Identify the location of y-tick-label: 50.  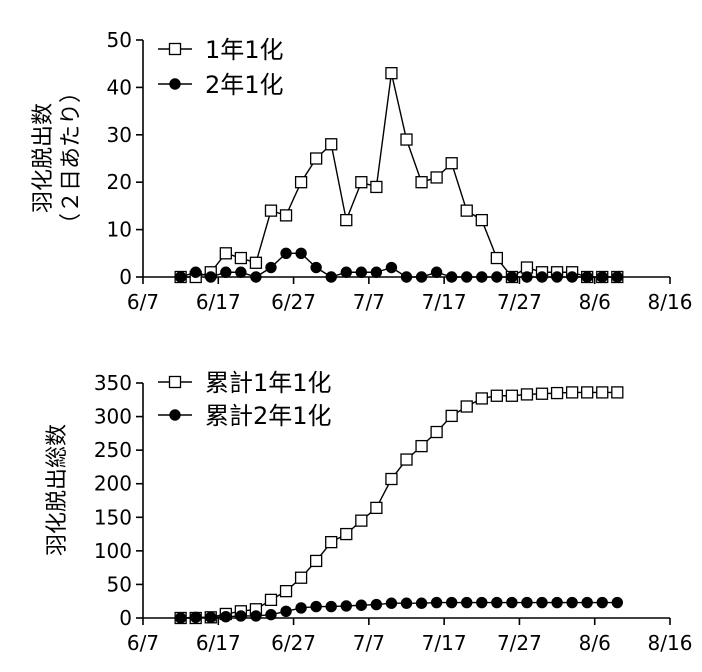
(119, 40).